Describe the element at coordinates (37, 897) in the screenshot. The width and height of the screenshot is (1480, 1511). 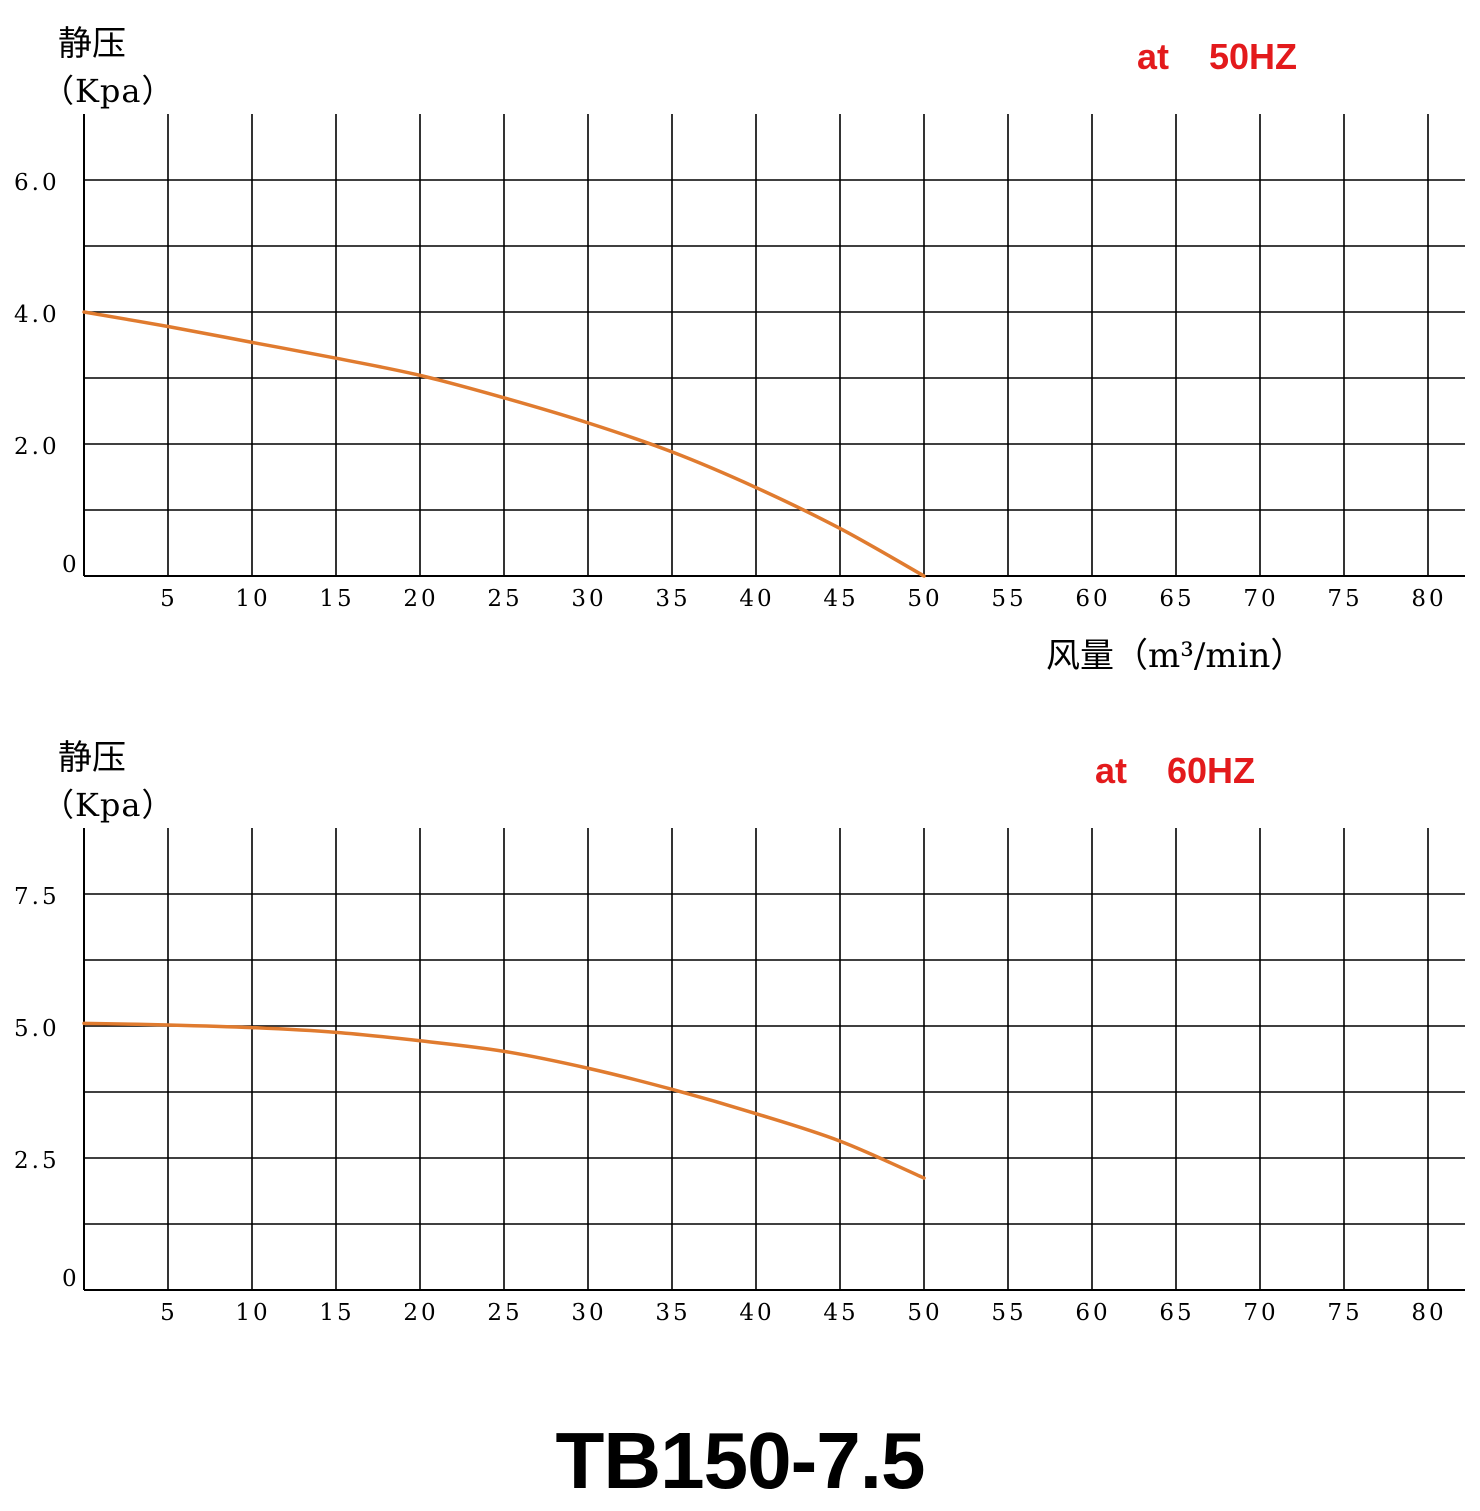
I see `y-tick-label: 7.5` at that location.